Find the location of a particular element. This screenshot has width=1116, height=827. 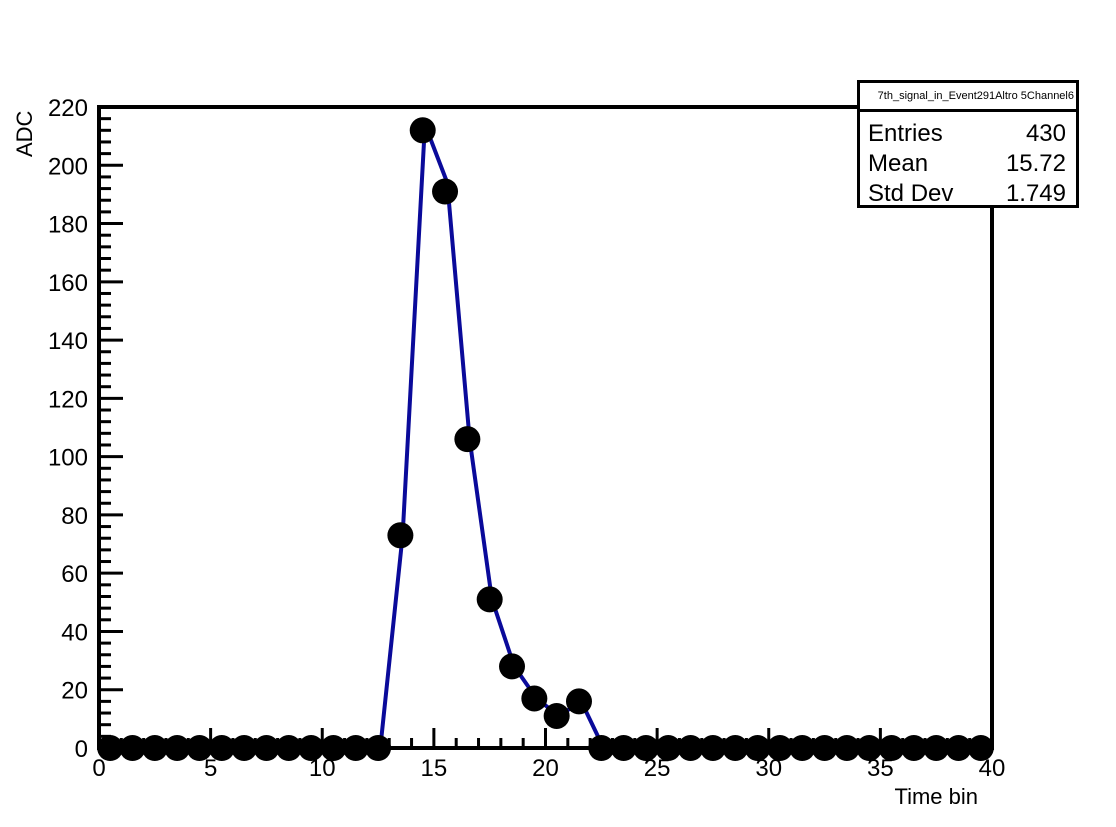

y-tick-label: 180 is located at coordinates (68, 225).